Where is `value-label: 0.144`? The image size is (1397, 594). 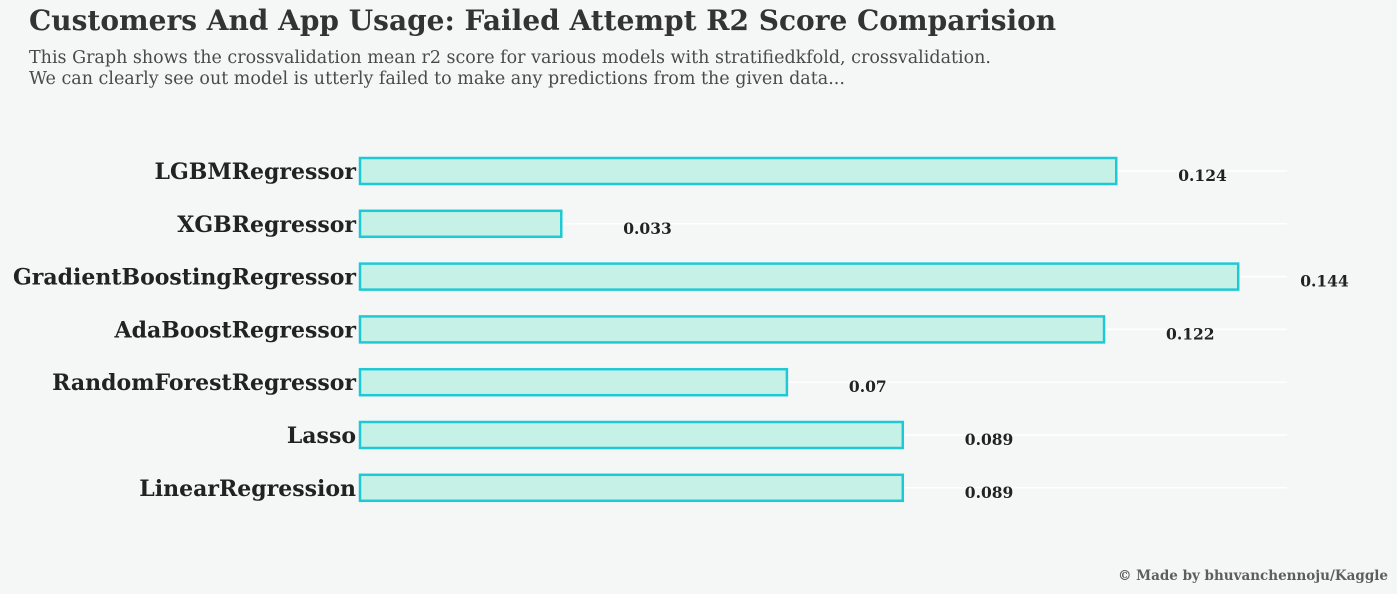 value-label: 0.144 is located at coordinates (1324, 281).